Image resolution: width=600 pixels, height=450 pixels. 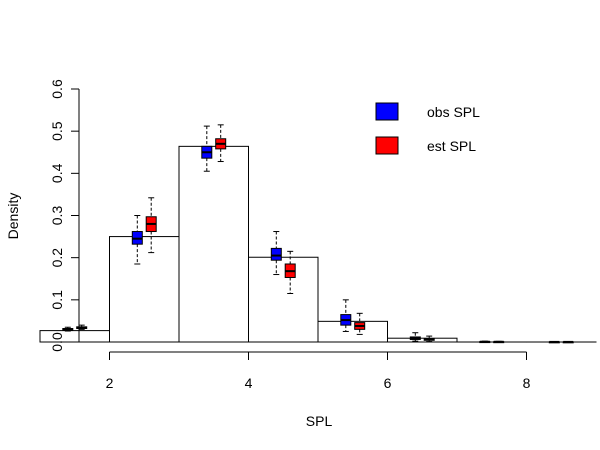 I want to click on y-axis-label: Density, so click(x=13, y=216).